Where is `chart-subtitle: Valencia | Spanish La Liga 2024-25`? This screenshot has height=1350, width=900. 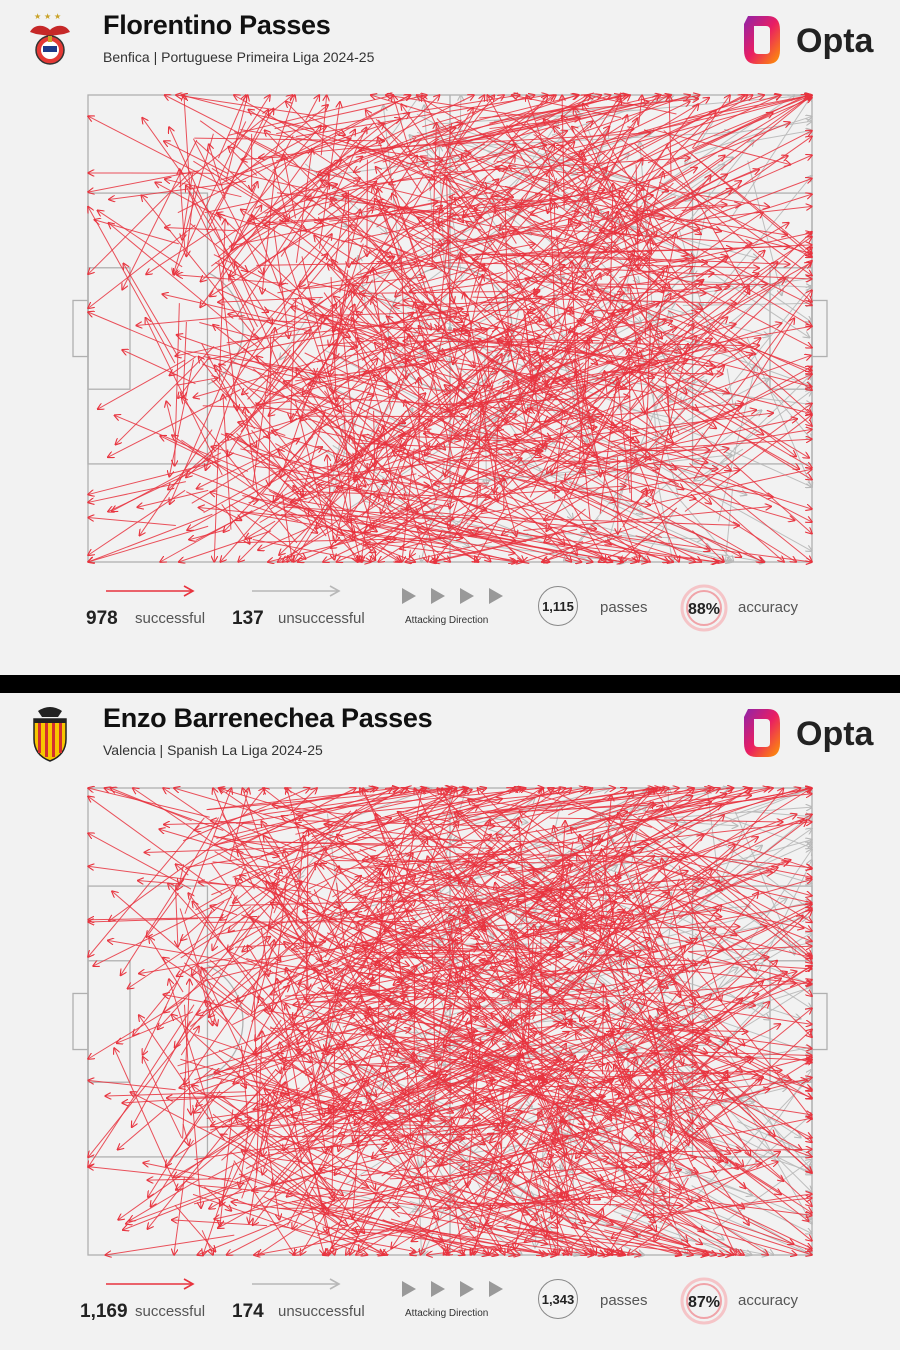
chart-subtitle: Valencia | Spanish La Liga 2024-25 is located at coordinates (213, 750).